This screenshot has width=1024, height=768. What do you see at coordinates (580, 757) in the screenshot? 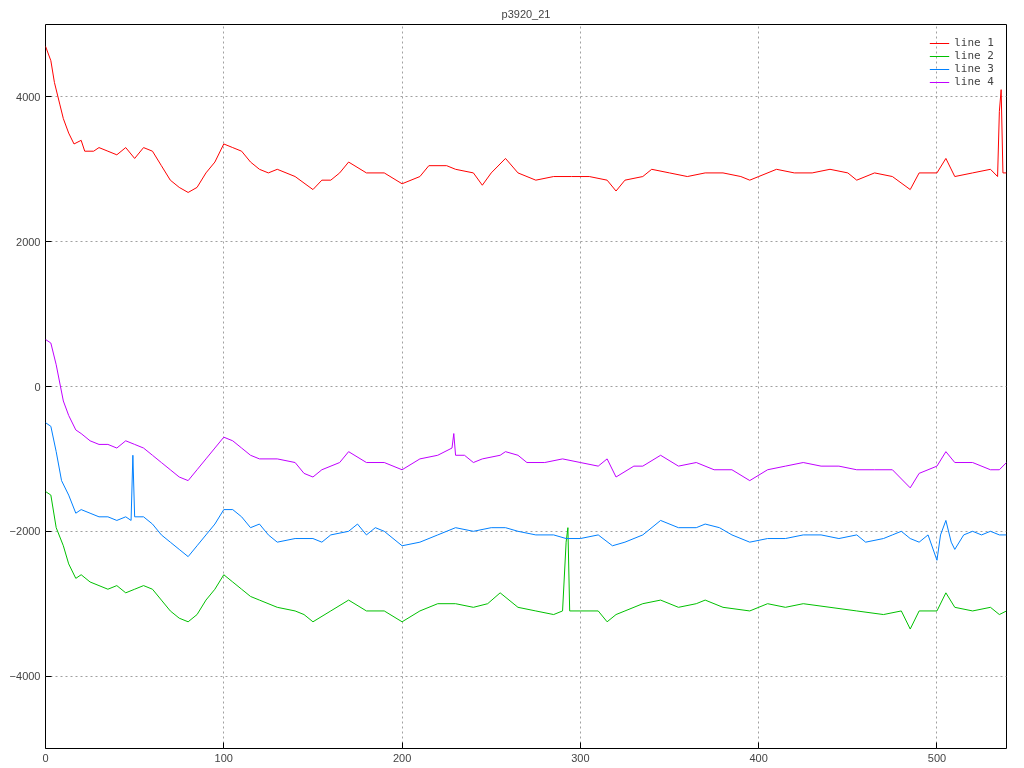
I see `x-tick-label: 300` at bounding box center [580, 757].